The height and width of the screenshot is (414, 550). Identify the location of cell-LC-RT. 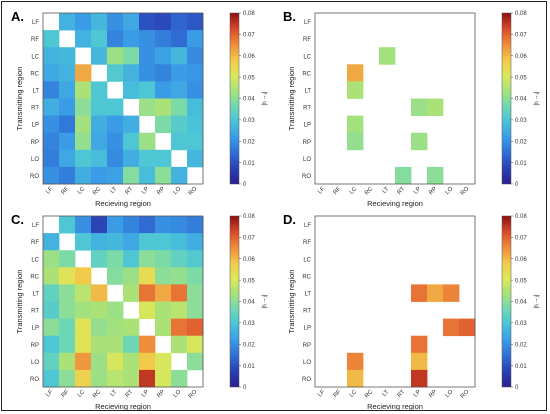
(131, 259).